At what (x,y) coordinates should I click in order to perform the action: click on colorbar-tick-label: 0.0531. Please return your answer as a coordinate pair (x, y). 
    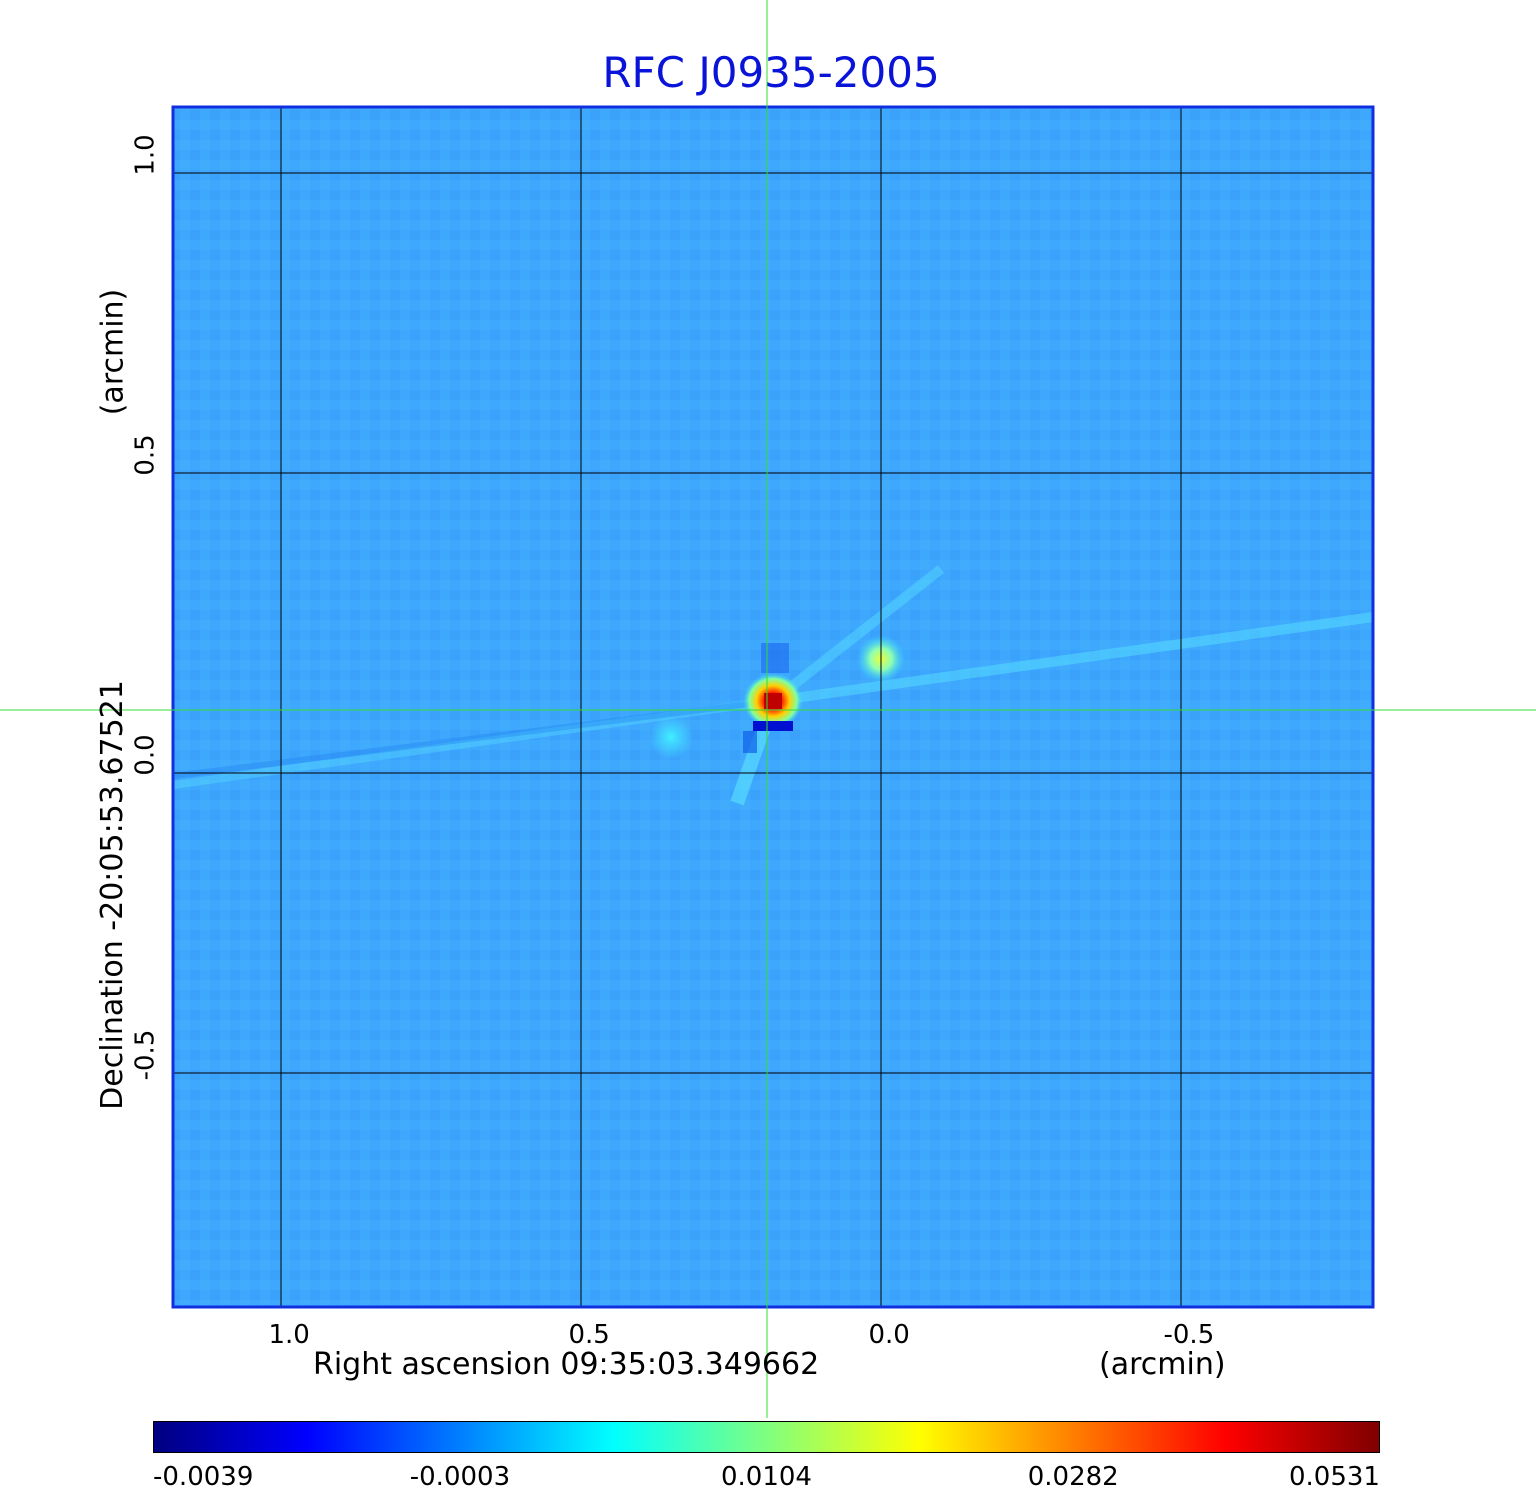
    Looking at the image, I should click on (1334, 1477).